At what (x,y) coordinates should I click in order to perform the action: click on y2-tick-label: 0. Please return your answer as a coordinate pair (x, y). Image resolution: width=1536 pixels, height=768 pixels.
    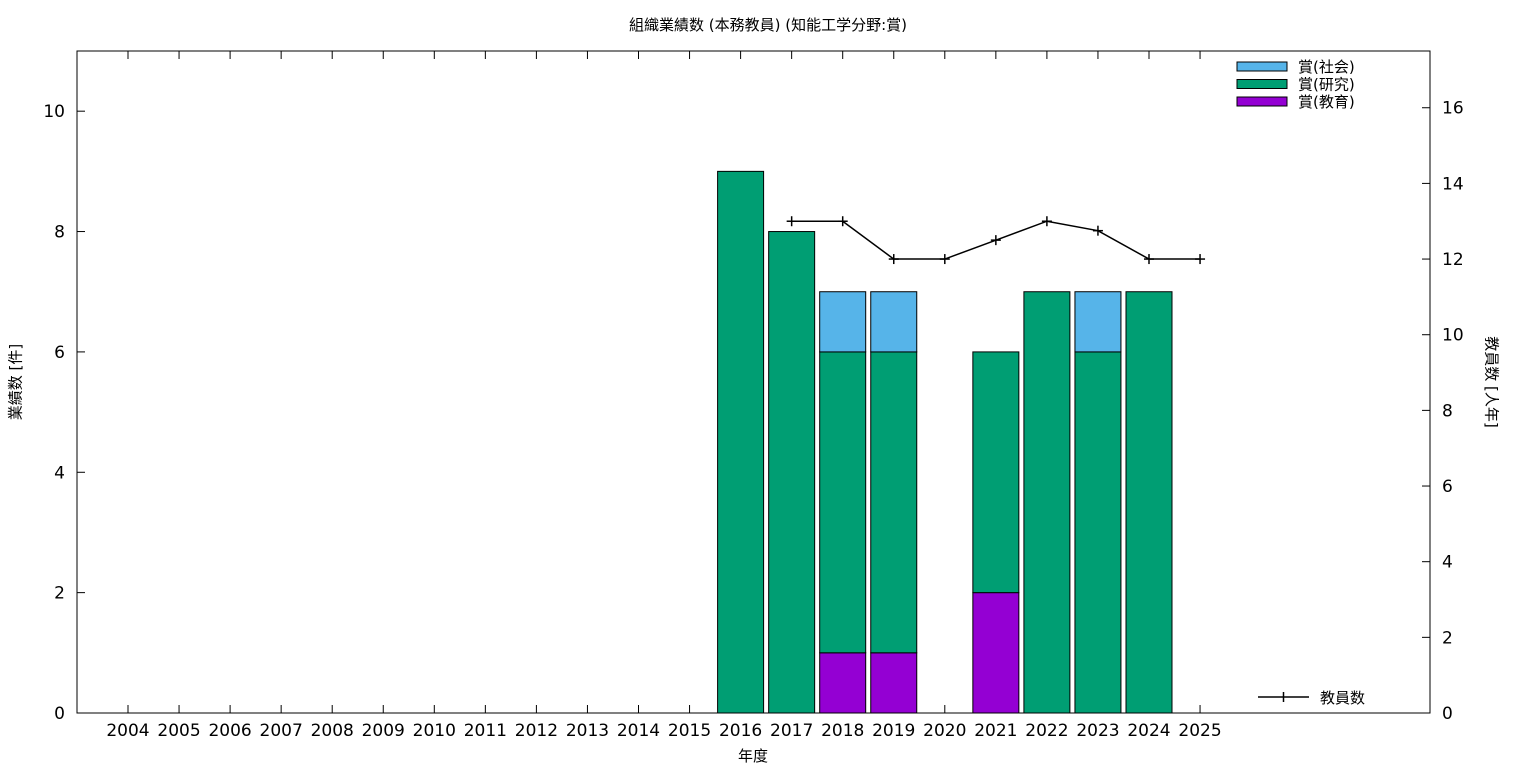
    Looking at the image, I should click on (1447, 714).